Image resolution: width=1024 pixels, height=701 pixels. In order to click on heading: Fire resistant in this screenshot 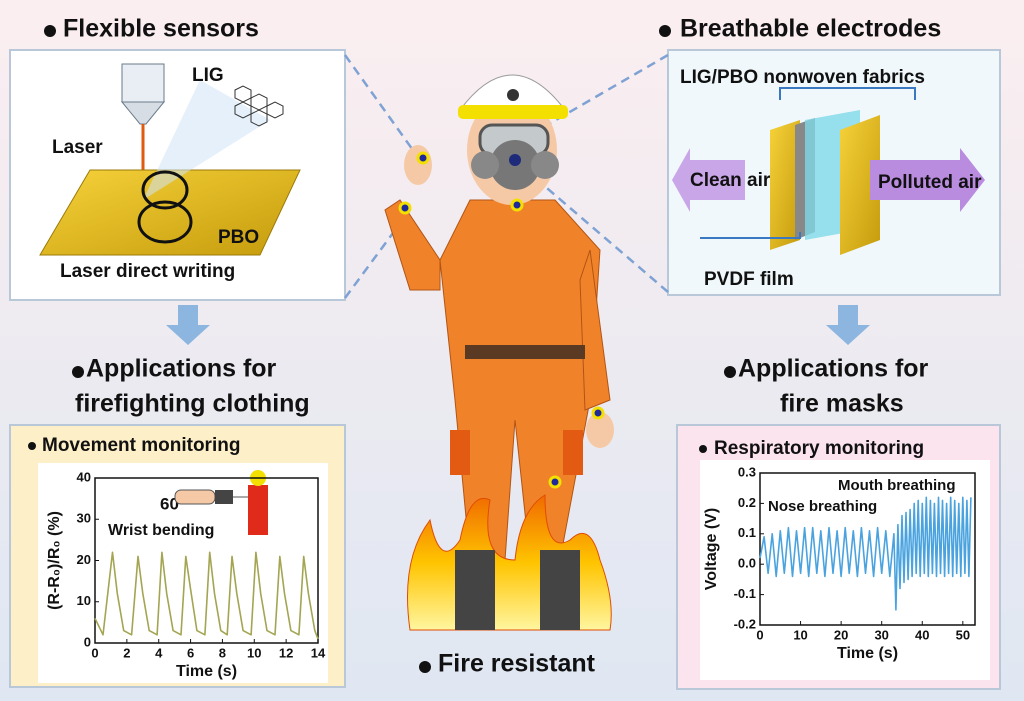, I will do `click(517, 664)`.